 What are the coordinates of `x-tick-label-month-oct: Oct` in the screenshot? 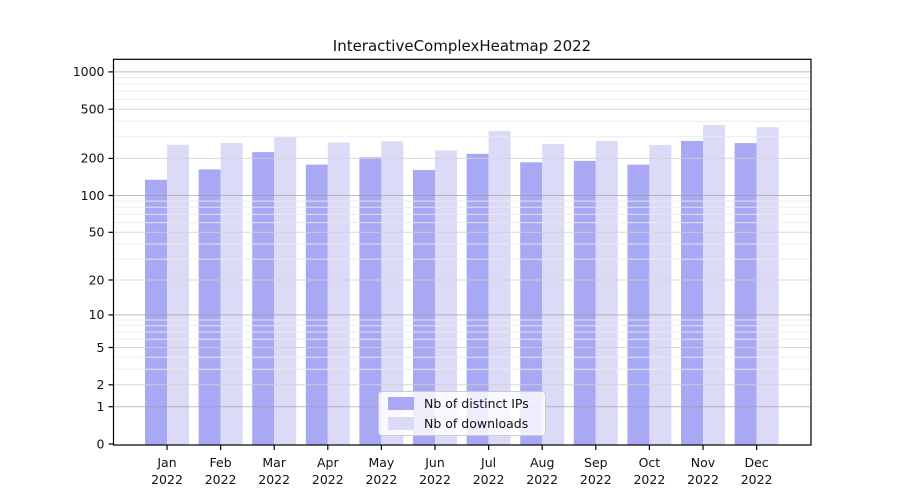 It's located at (650, 462).